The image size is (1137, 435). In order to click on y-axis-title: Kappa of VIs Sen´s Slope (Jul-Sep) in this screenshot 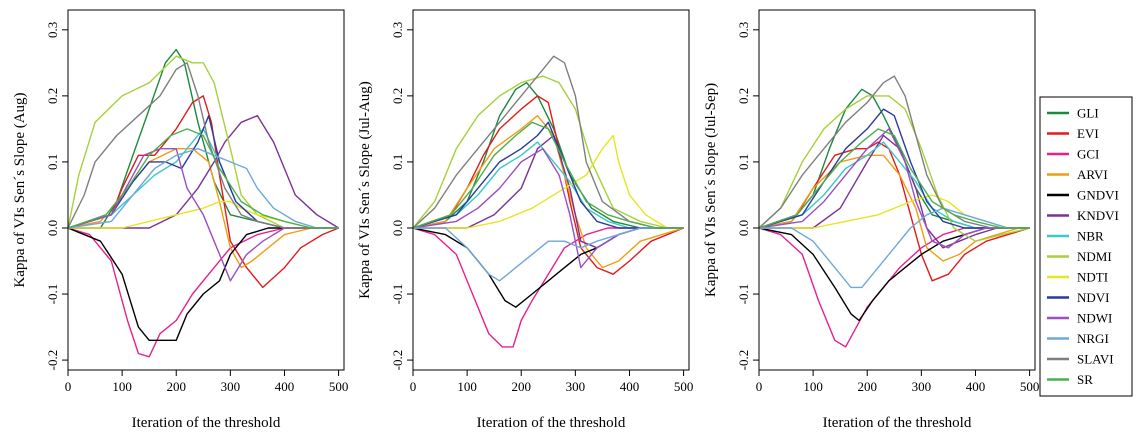, I will do `click(711, 190)`.